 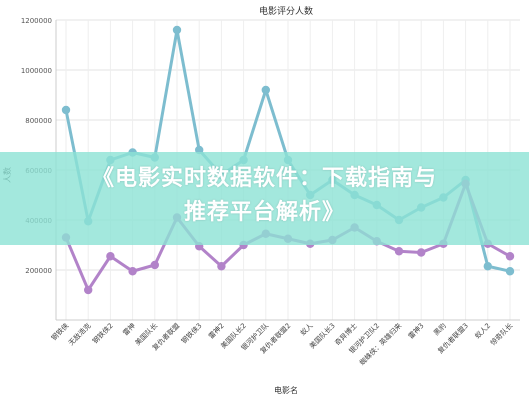 What do you see at coordinates (440, 329) in the screenshot?
I see `x-tick-label: 黑豹` at bounding box center [440, 329].